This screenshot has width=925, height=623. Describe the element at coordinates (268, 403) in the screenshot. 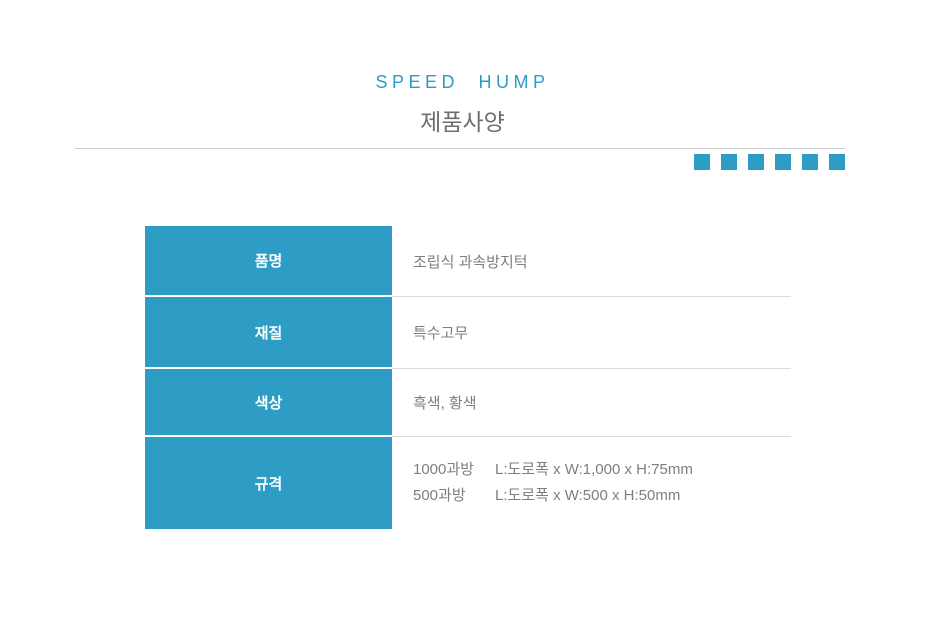

I see `row-label-color: 색상` at that location.